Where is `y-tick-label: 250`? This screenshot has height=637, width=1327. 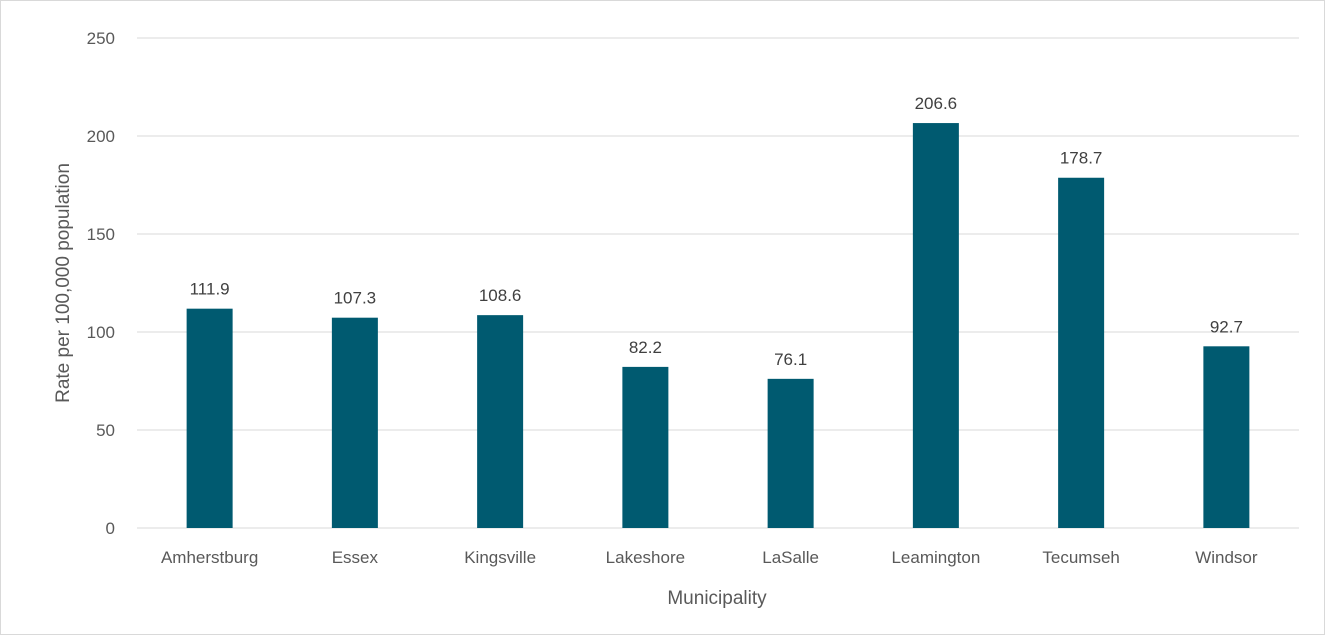
y-tick-label: 250 is located at coordinates (101, 38).